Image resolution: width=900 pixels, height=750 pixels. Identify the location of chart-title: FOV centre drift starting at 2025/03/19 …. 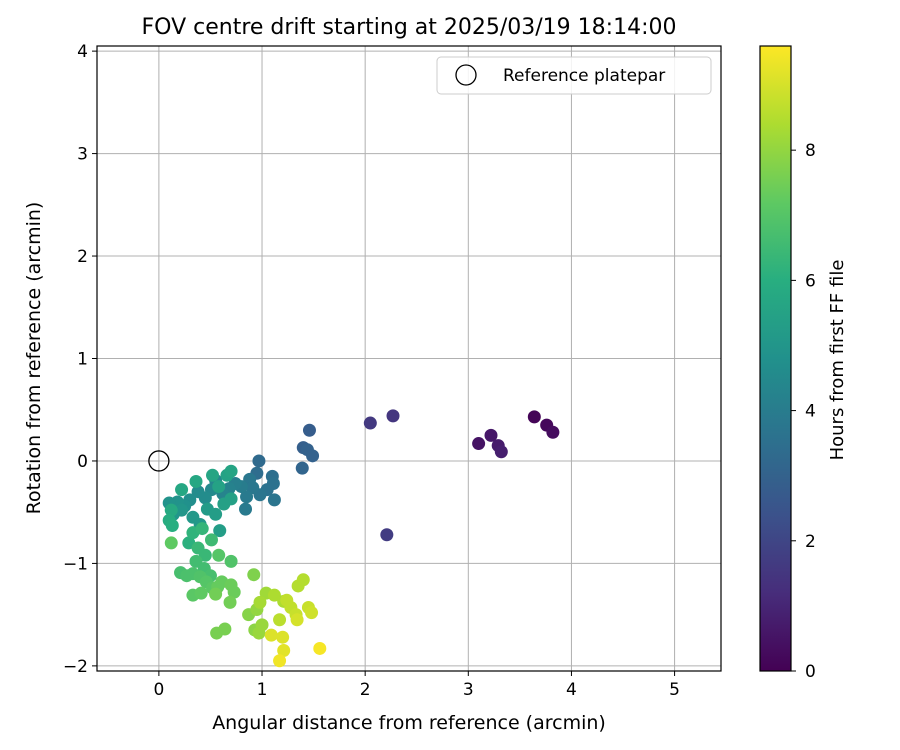
(409, 27).